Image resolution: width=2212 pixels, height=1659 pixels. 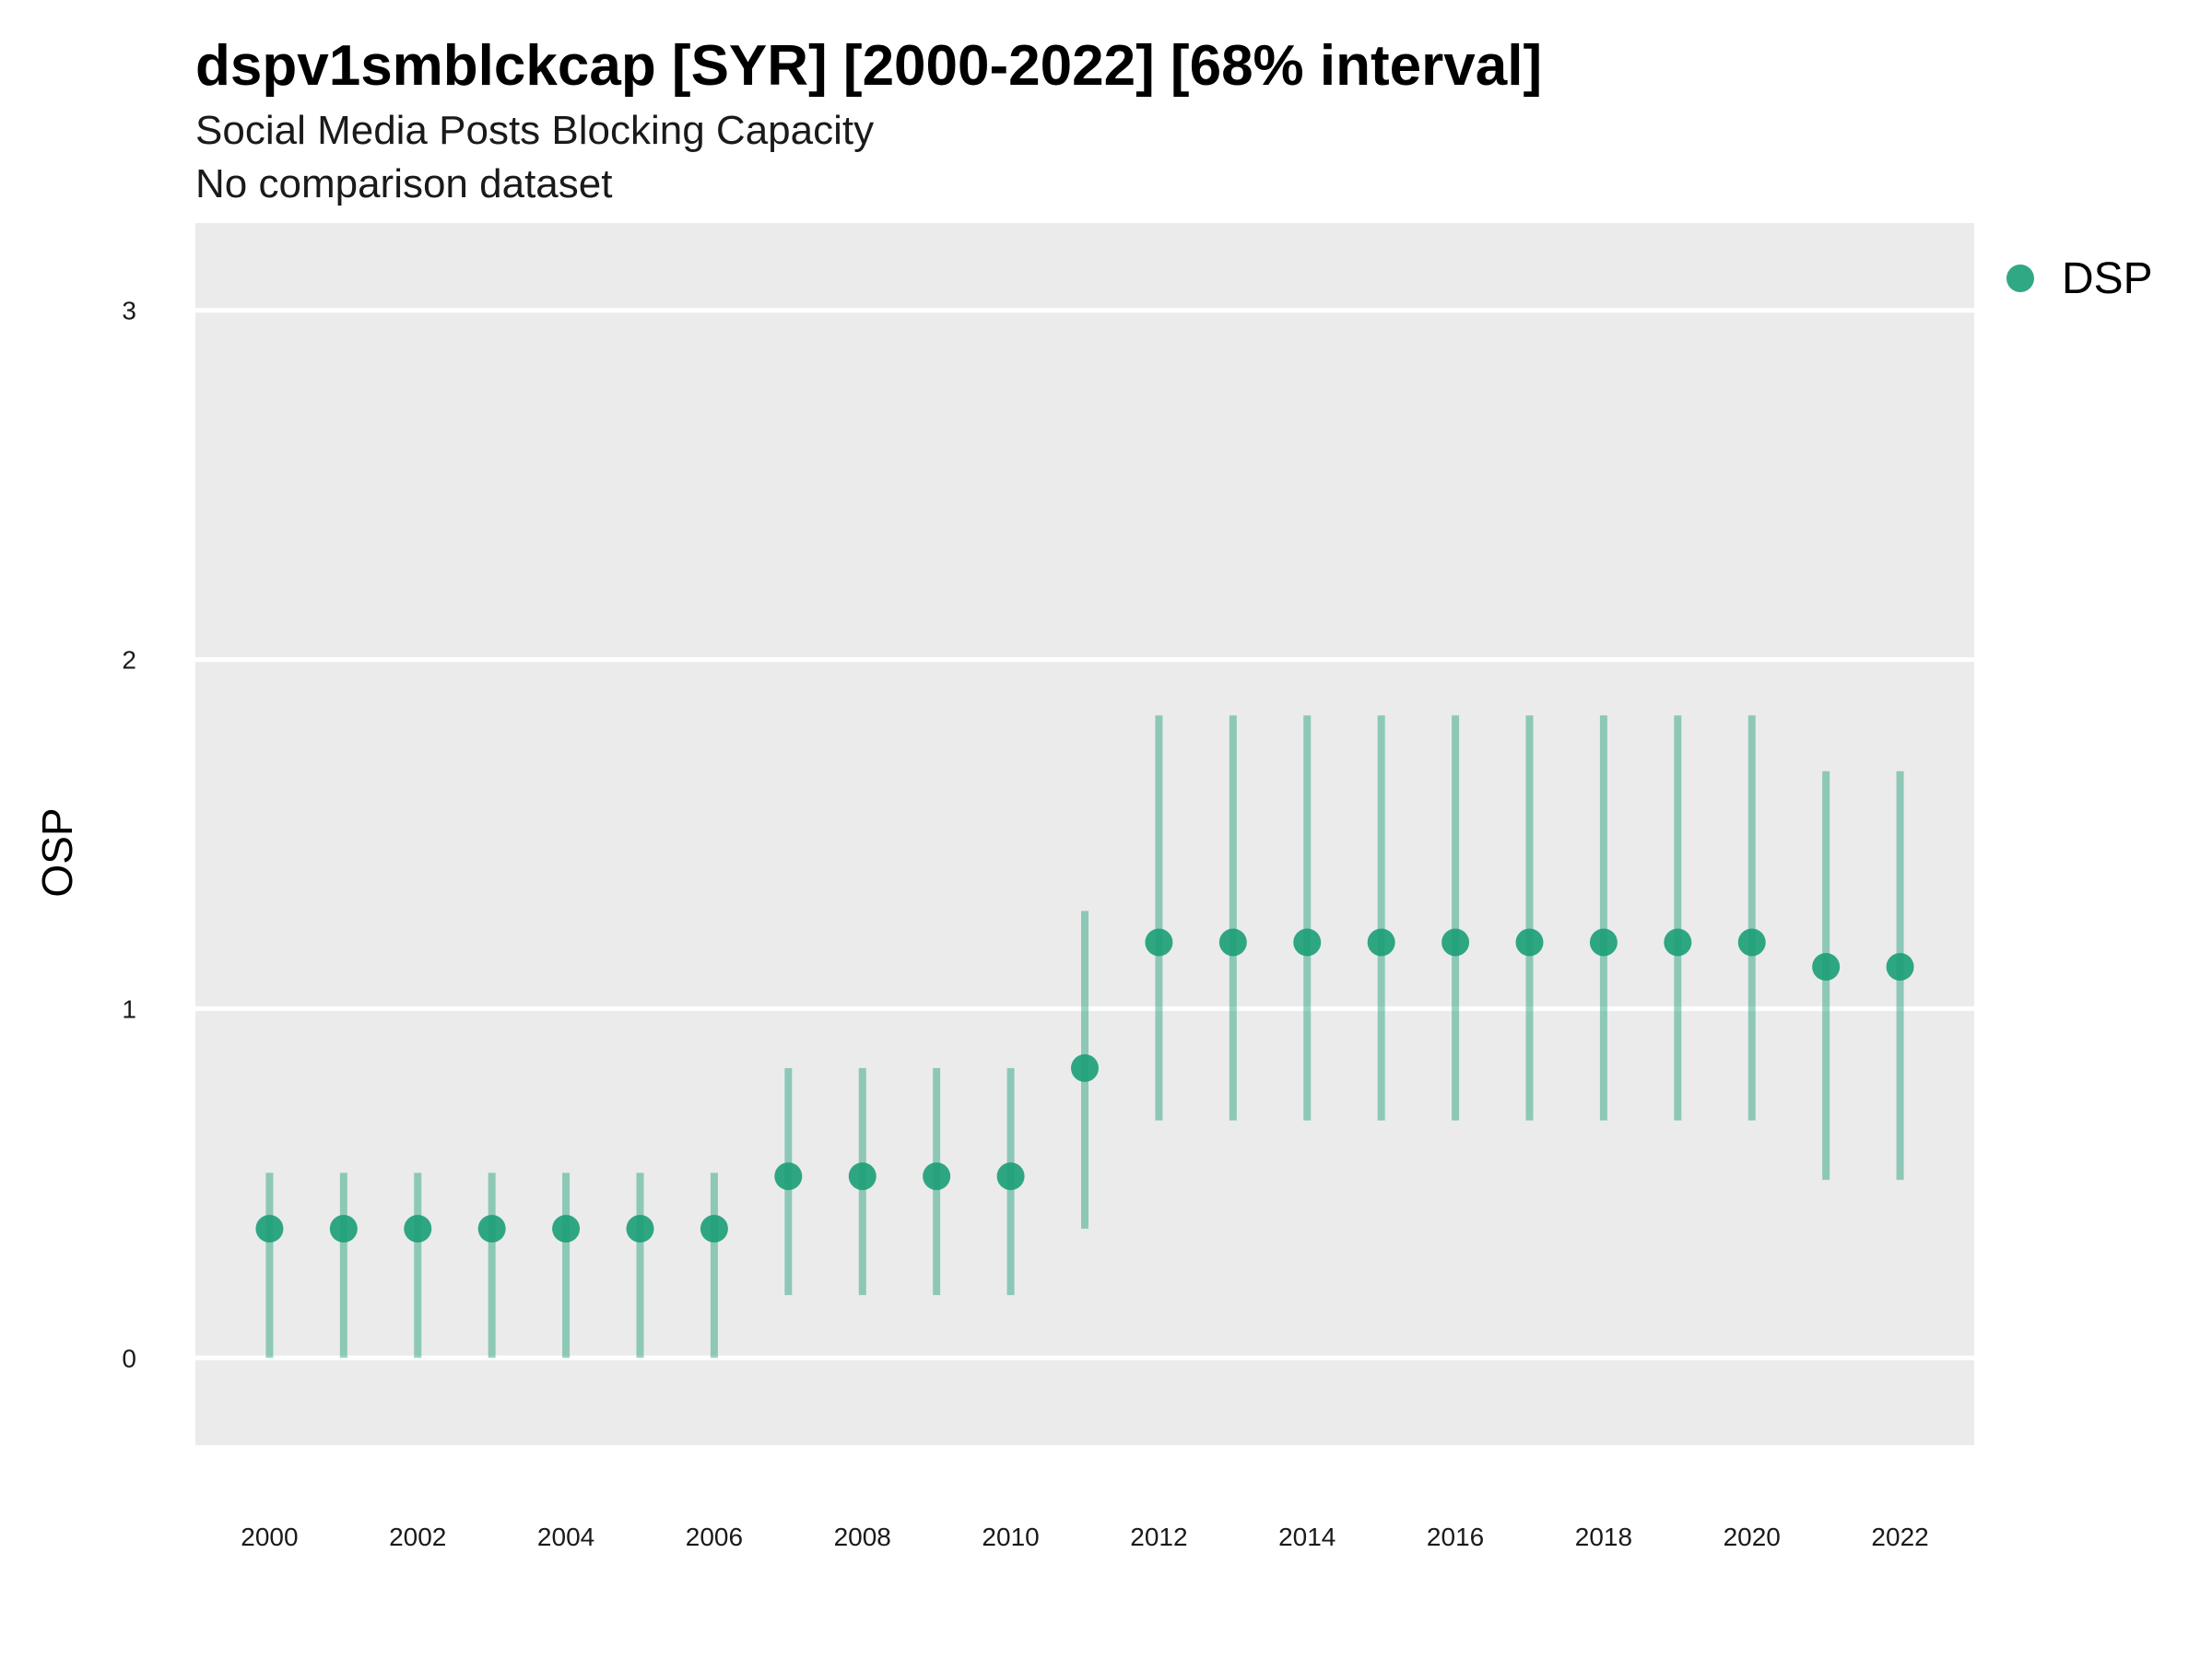 What do you see at coordinates (534, 130) in the screenshot?
I see `chart-subtitle: Social Media Posts Blocking Capacity` at bounding box center [534, 130].